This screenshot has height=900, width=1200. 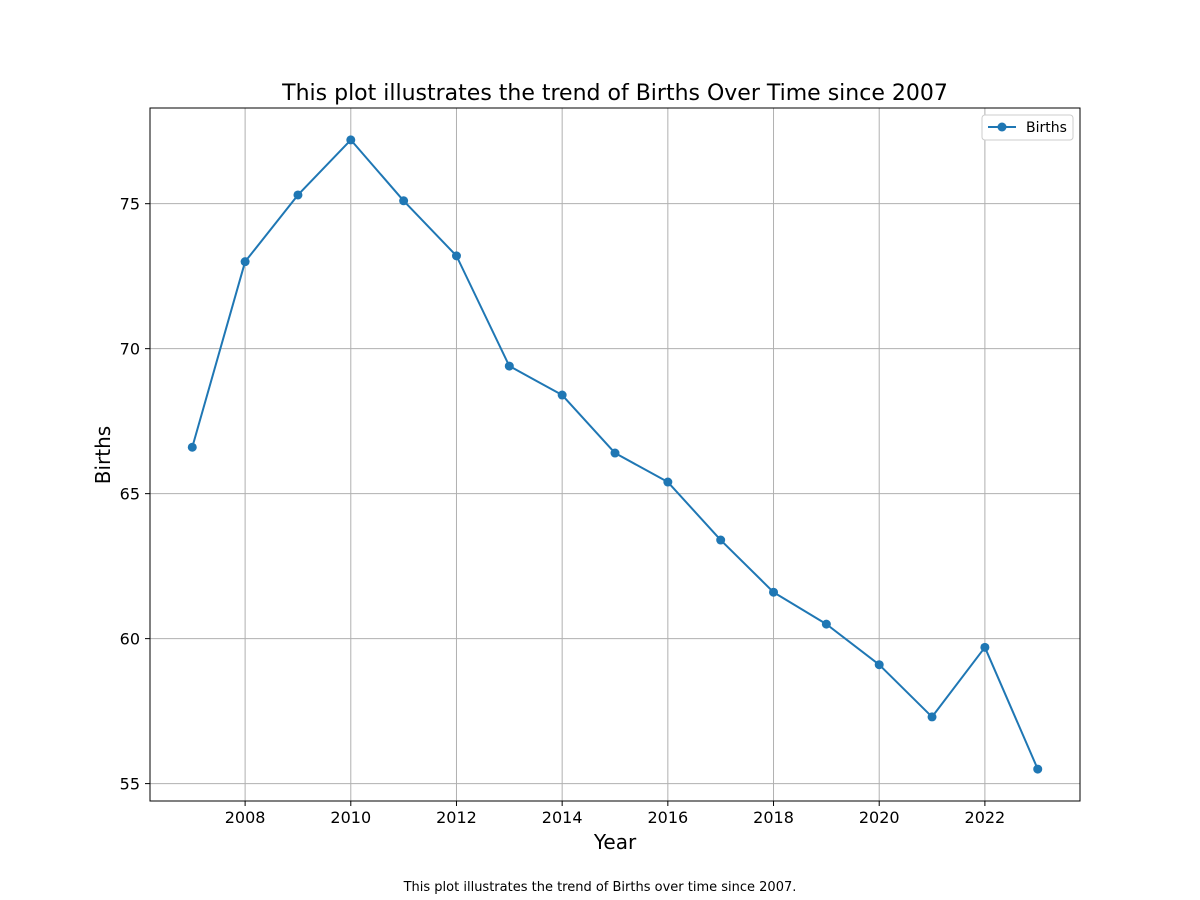 What do you see at coordinates (404, 201) in the screenshot?
I see `data-point-2011` at bounding box center [404, 201].